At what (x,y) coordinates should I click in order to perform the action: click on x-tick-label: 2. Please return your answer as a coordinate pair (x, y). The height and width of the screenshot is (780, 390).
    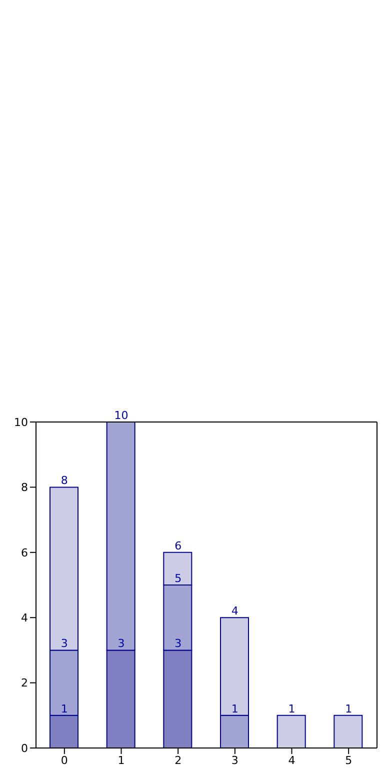
    Looking at the image, I should click on (178, 760).